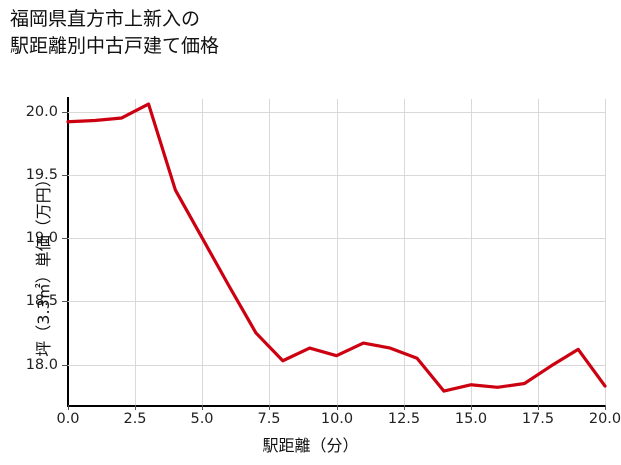  What do you see at coordinates (337, 419) in the screenshot?
I see `x-tick-label: 10.0` at bounding box center [337, 419].